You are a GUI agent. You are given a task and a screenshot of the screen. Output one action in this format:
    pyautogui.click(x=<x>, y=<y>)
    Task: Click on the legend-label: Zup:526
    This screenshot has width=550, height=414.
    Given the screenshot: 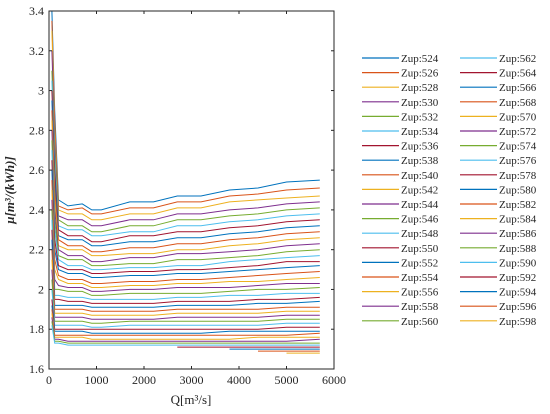 What is the action you would take?
    pyautogui.click(x=420, y=74)
    